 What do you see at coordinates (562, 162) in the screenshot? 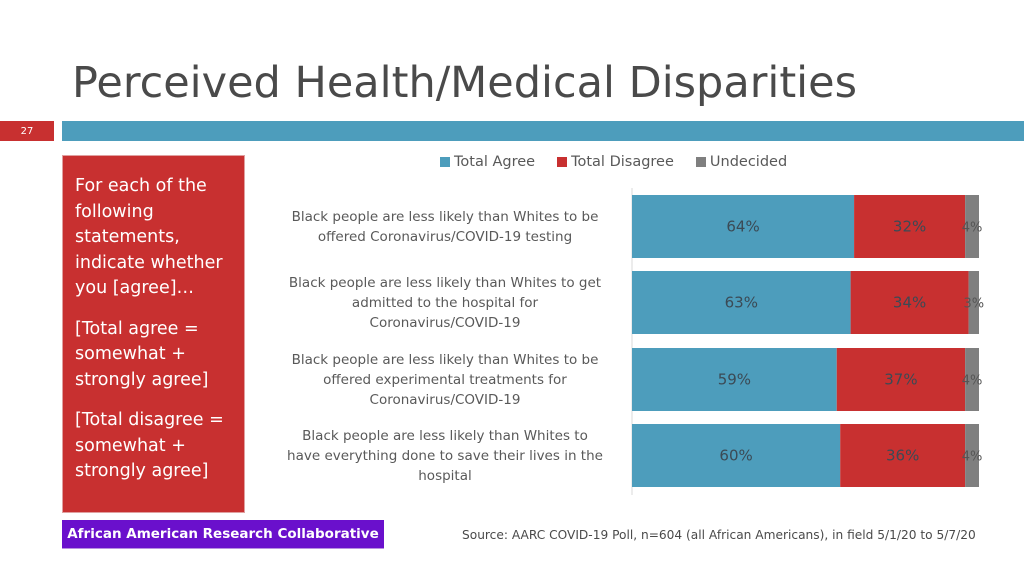
I see `legend-swatch-disagree` at bounding box center [562, 162].